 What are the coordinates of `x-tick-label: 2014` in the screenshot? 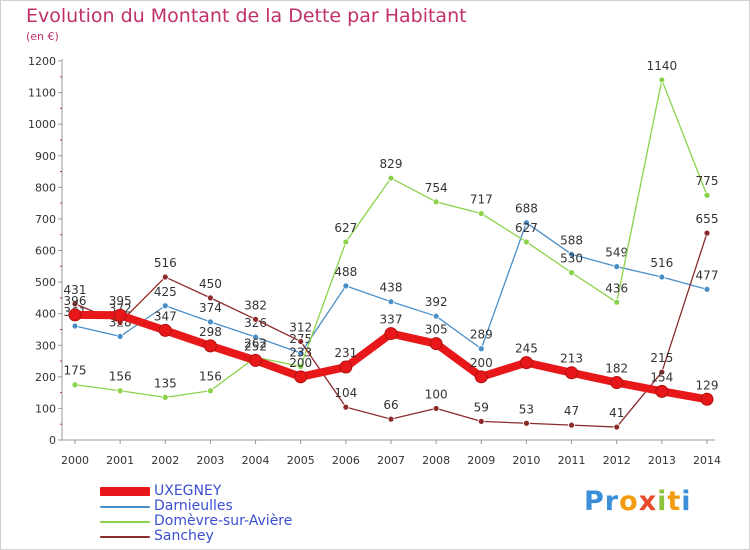 It's located at (707, 460).